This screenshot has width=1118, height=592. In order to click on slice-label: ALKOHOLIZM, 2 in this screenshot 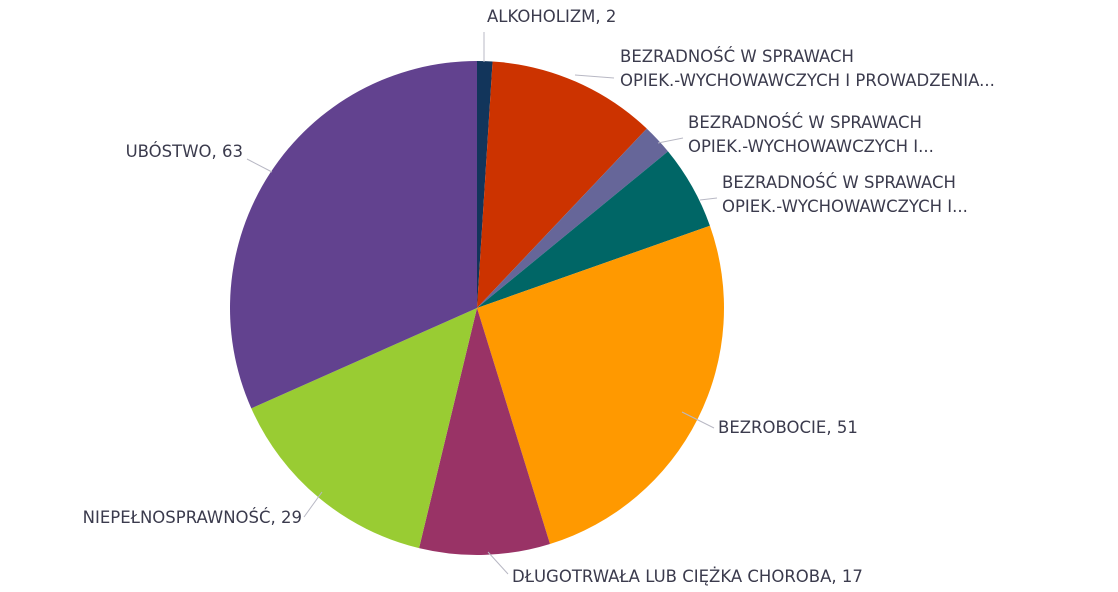, I will do `click(551, 16)`.